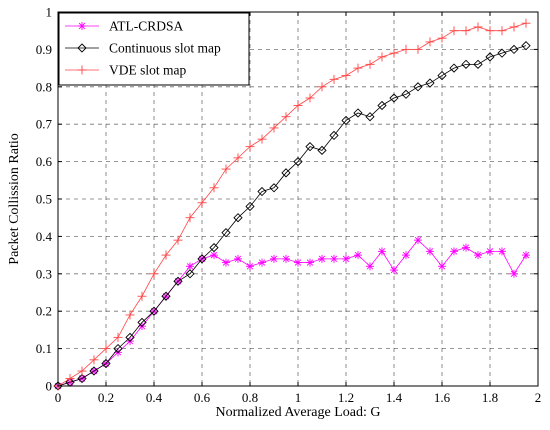 This screenshot has height=430, width=550. Describe the element at coordinates (442, 397) in the screenshot. I see `x-tick-label: 1.6` at that location.